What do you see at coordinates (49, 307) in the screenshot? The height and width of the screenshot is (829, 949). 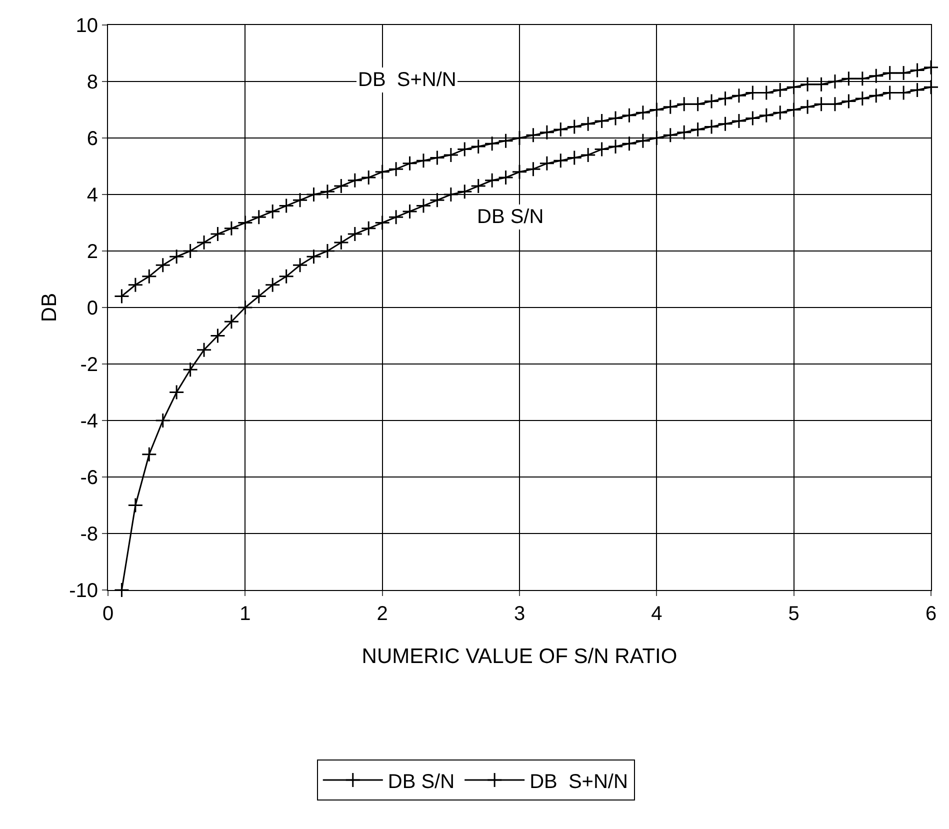 I see `y-axis-title: DB` at bounding box center [49, 307].